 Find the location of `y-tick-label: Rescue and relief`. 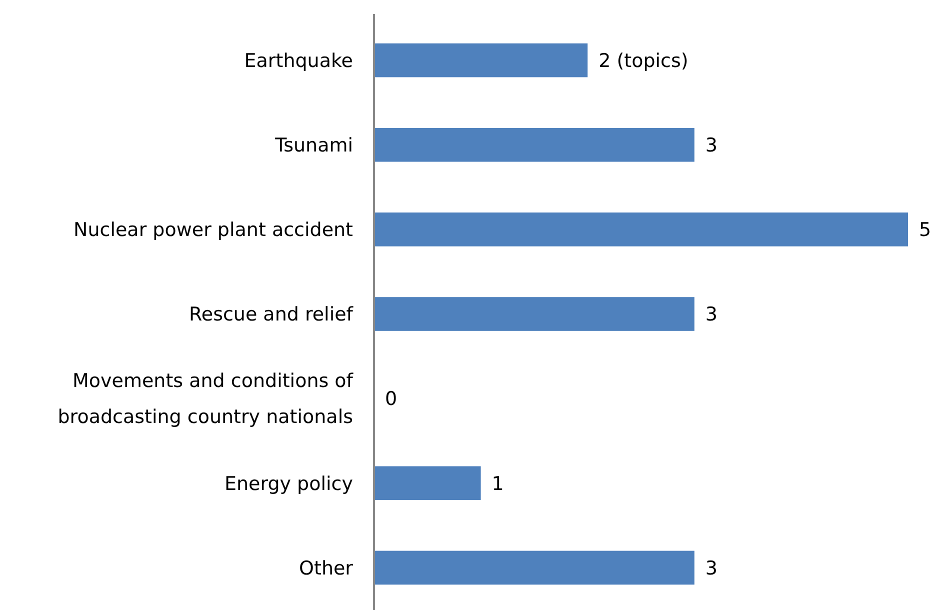

y-tick-label: Rescue and relief is located at coordinates (271, 315).